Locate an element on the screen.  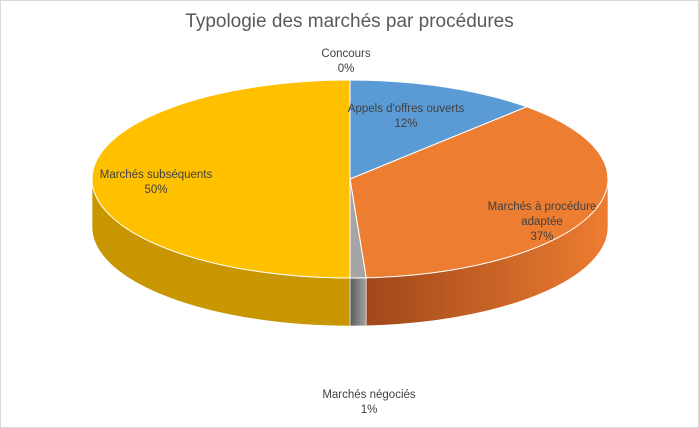
label-procedure-adaptee-value: 37% is located at coordinates (542, 237).